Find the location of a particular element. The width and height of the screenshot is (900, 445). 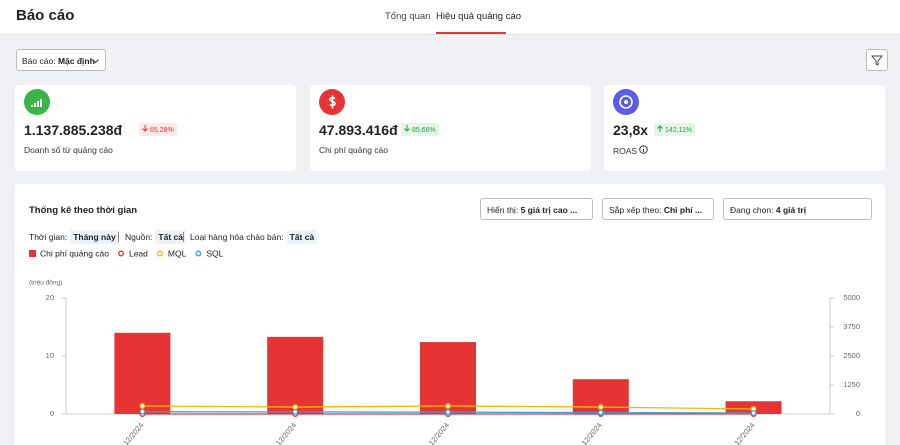

y2-tick-label: 1250 is located at coordinates (851, 384).